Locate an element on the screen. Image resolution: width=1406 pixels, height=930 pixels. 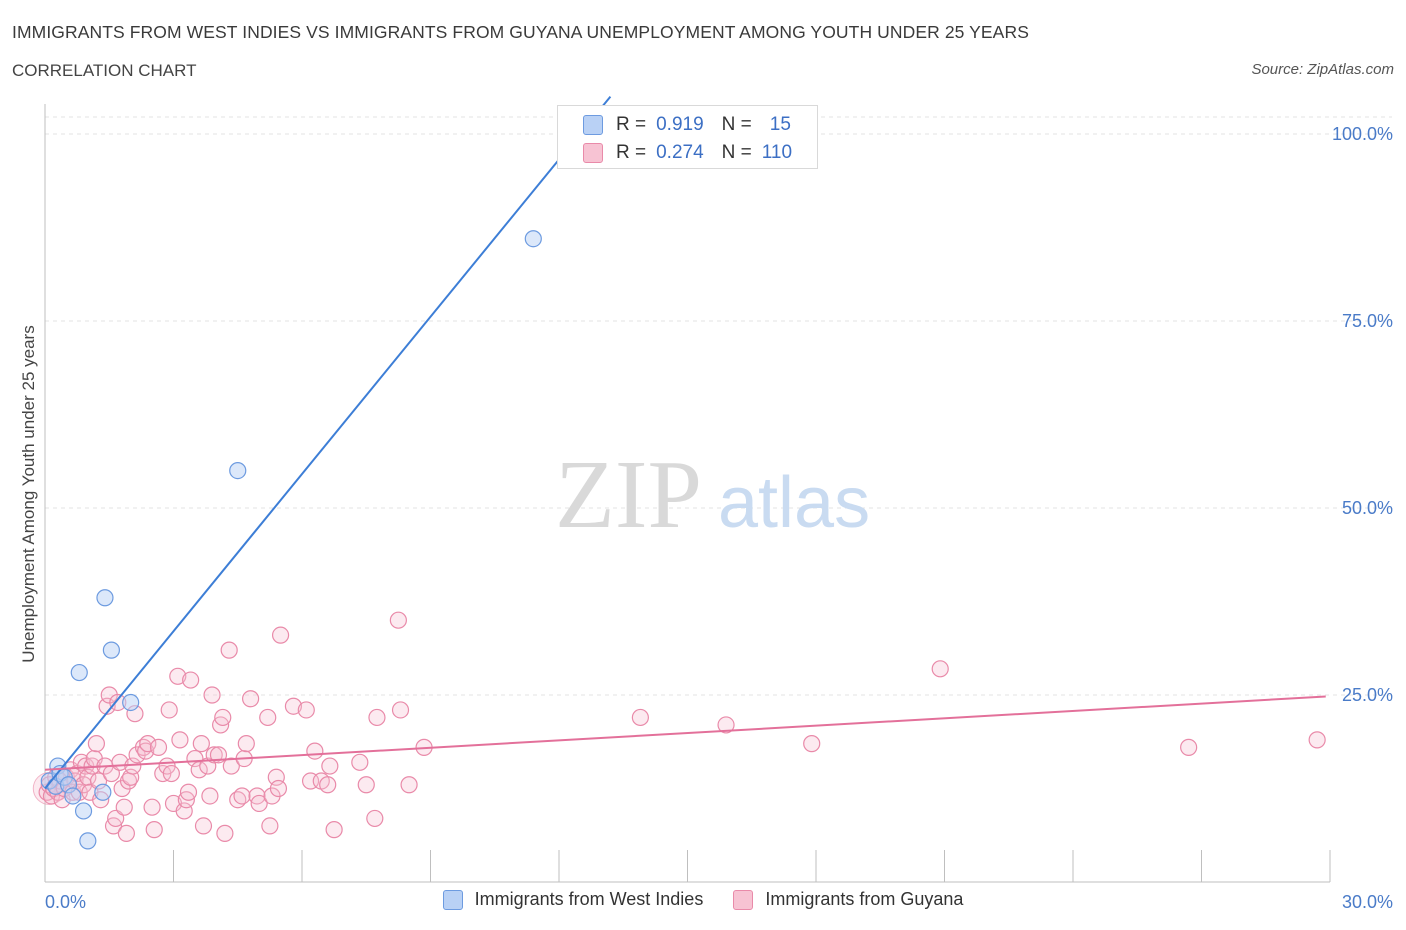
source-credit: Source: ZipAtlas.com is located at coordinates (1322, 69).